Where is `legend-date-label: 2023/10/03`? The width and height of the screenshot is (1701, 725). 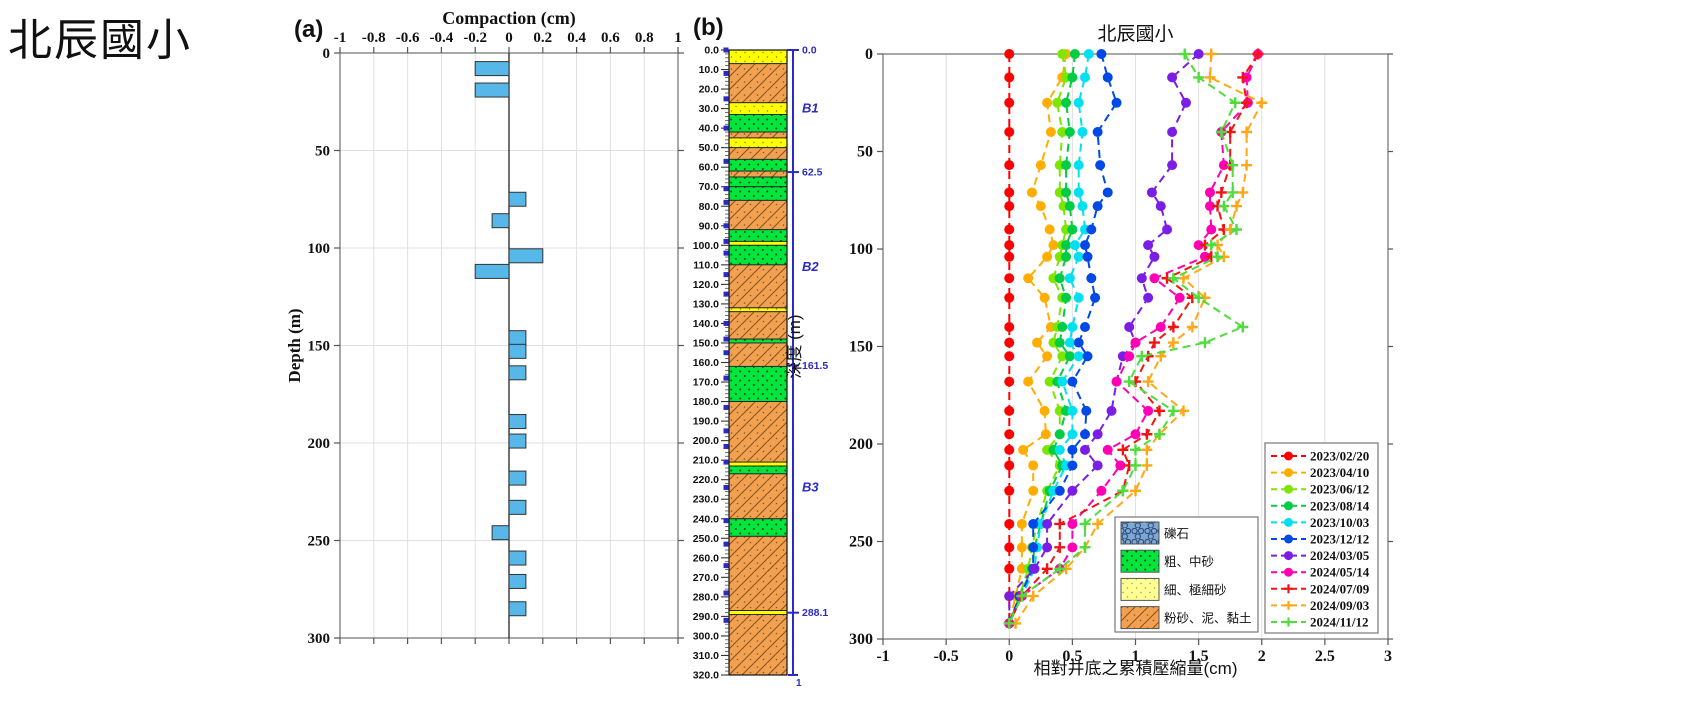 legend-date-label: 2023/10/03 is located at coordinates (1340, 522).